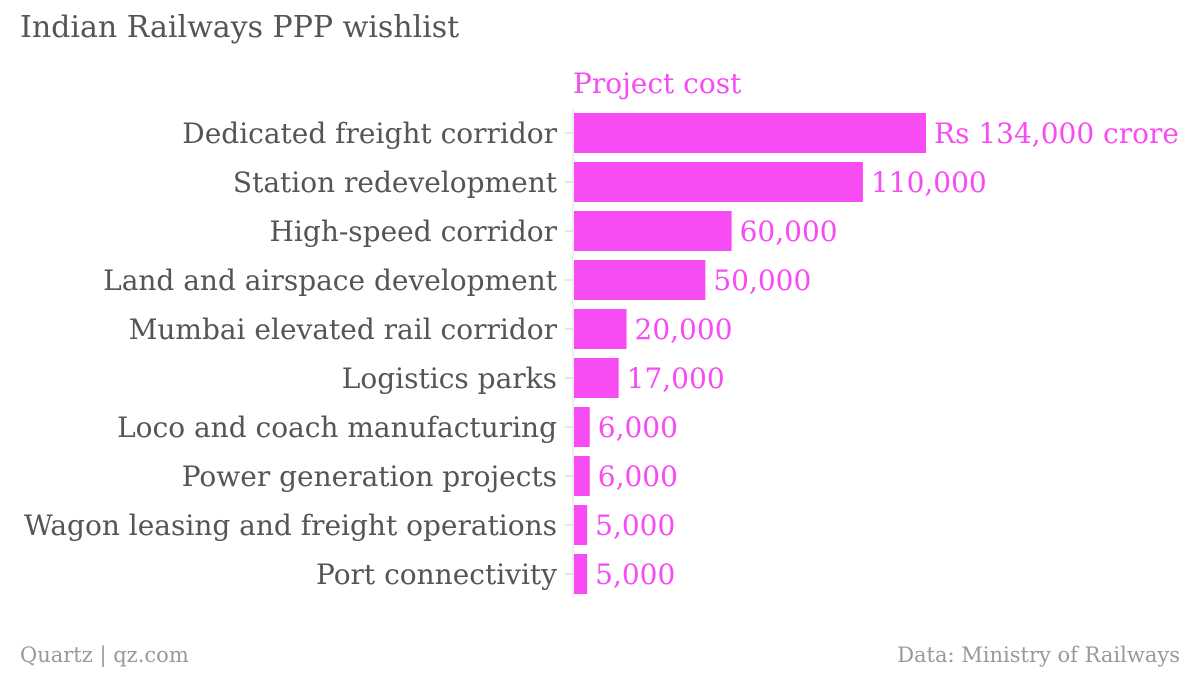 The height and width of the screenshot is (674, 1200). Describe the element at coordinates (449, 378) in the screenshot. I see `category-label: Logistics parks` at that location.